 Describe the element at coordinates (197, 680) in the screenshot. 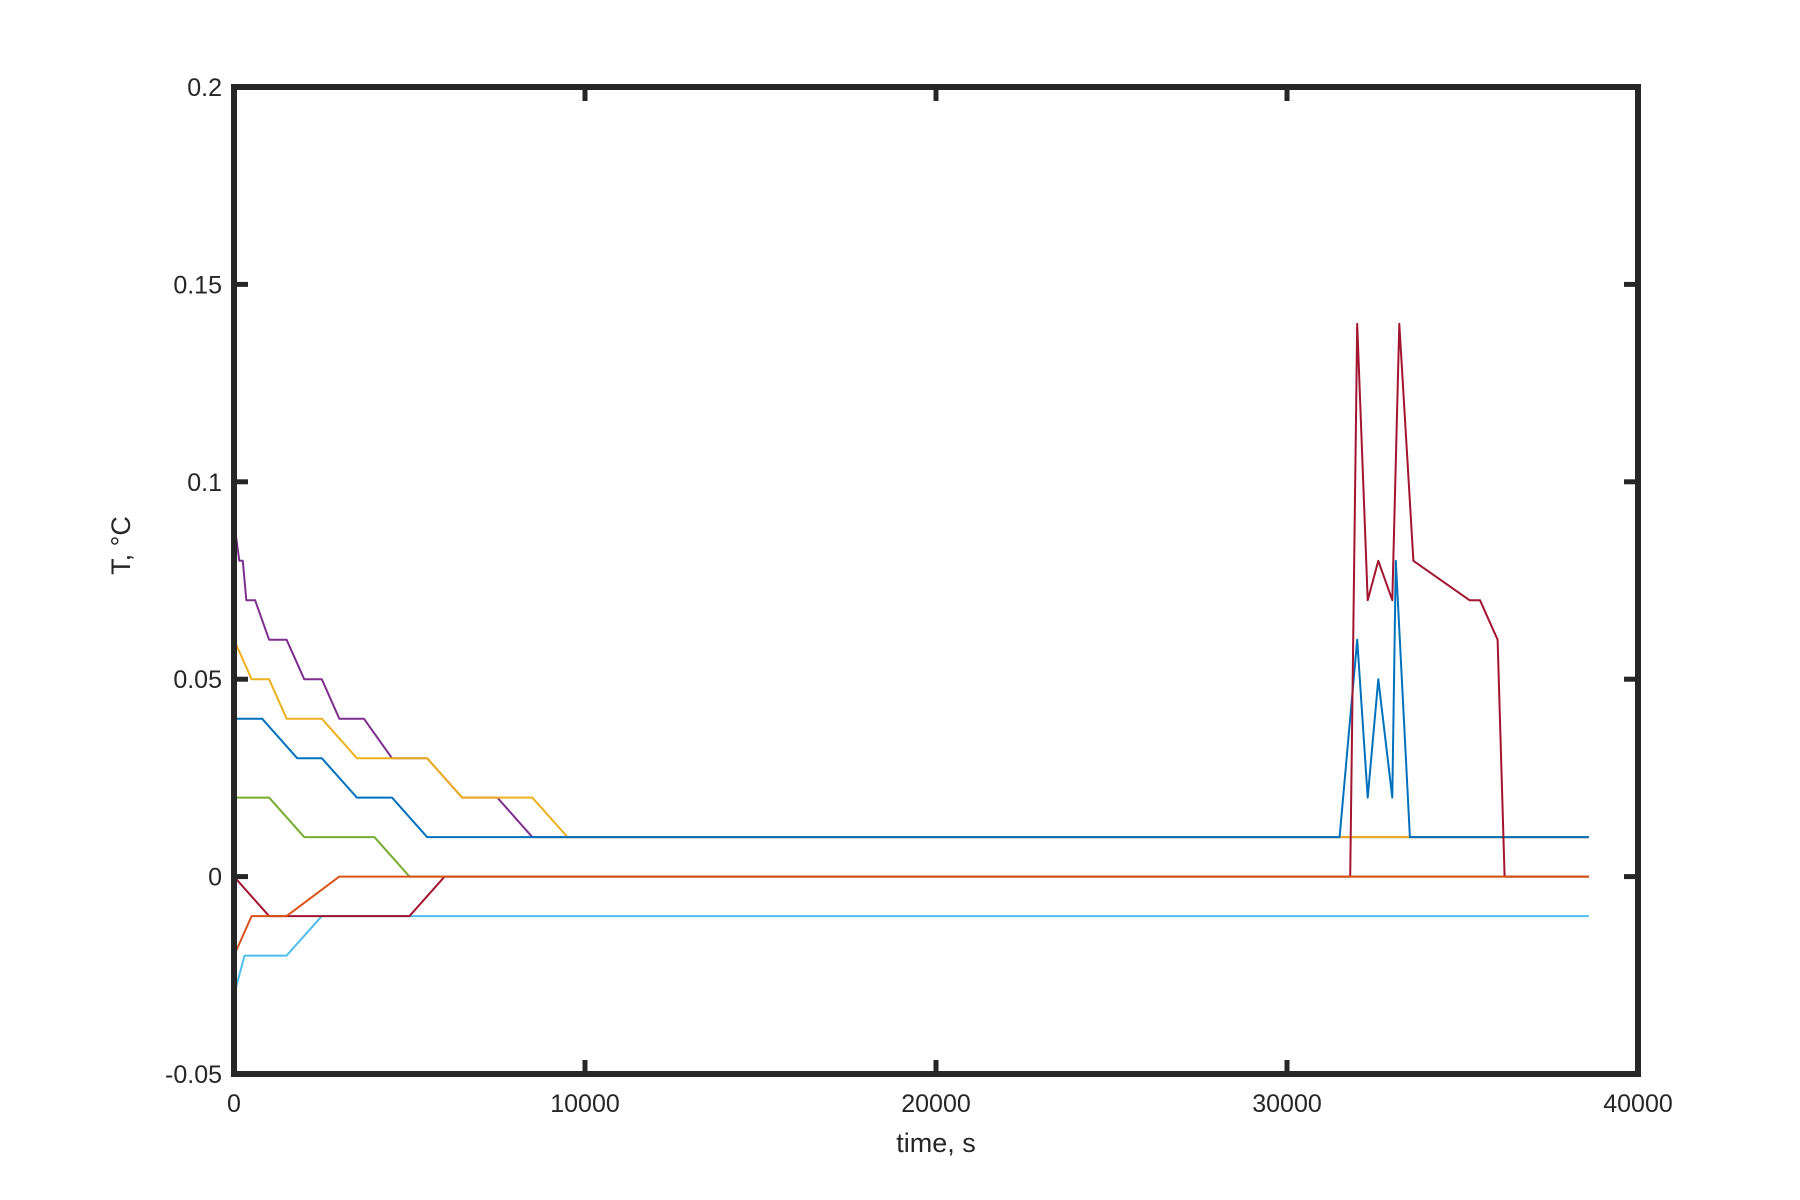

I see `y-tick-label: 0.05` at that location.